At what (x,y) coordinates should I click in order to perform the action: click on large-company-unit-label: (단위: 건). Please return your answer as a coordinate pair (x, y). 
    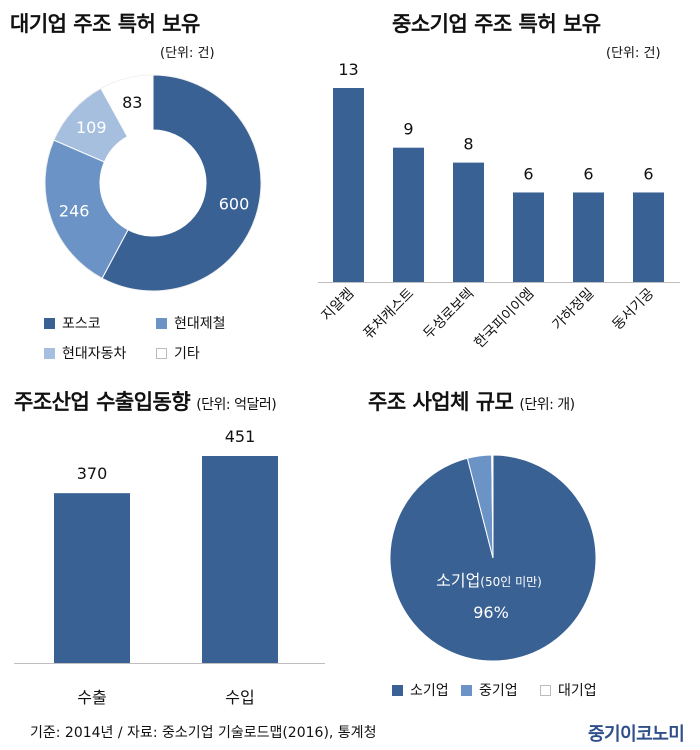
    Looking at the image, I should click on (187, 53).